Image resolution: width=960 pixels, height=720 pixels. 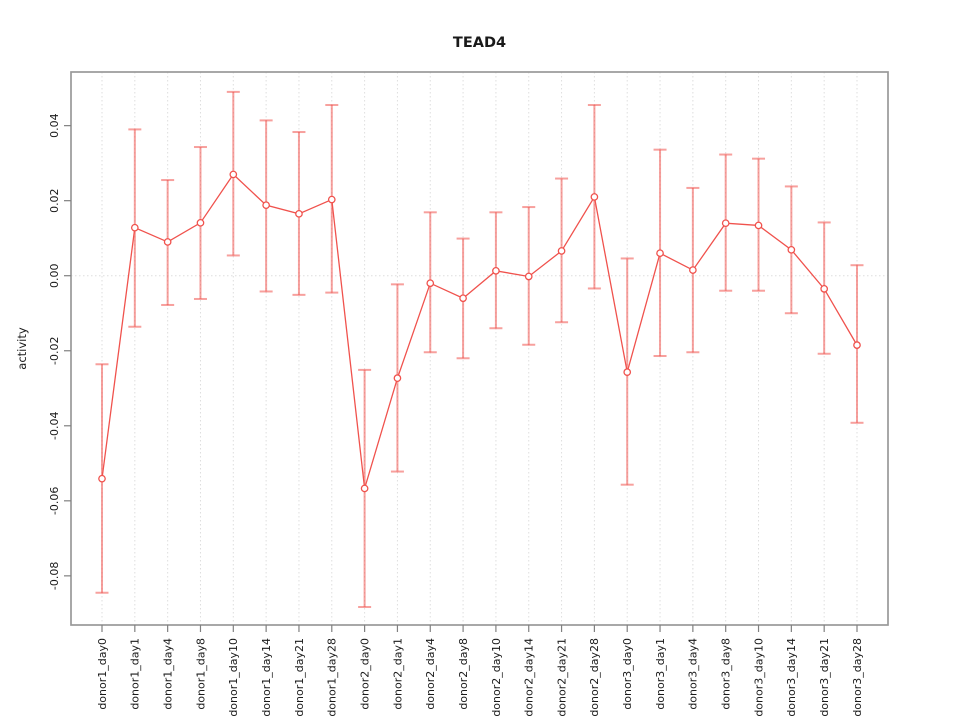 I want to click on y-tick-label: -0.02, so click(x=54, y=351).